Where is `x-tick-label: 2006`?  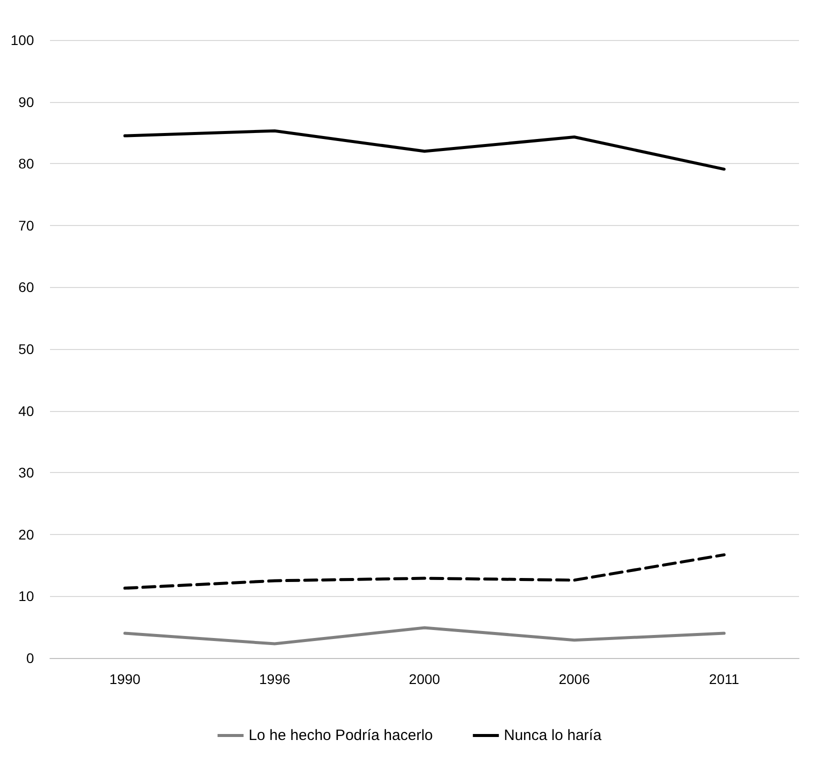
x-tick-label: 2006 is located at coordinates (574, 679).